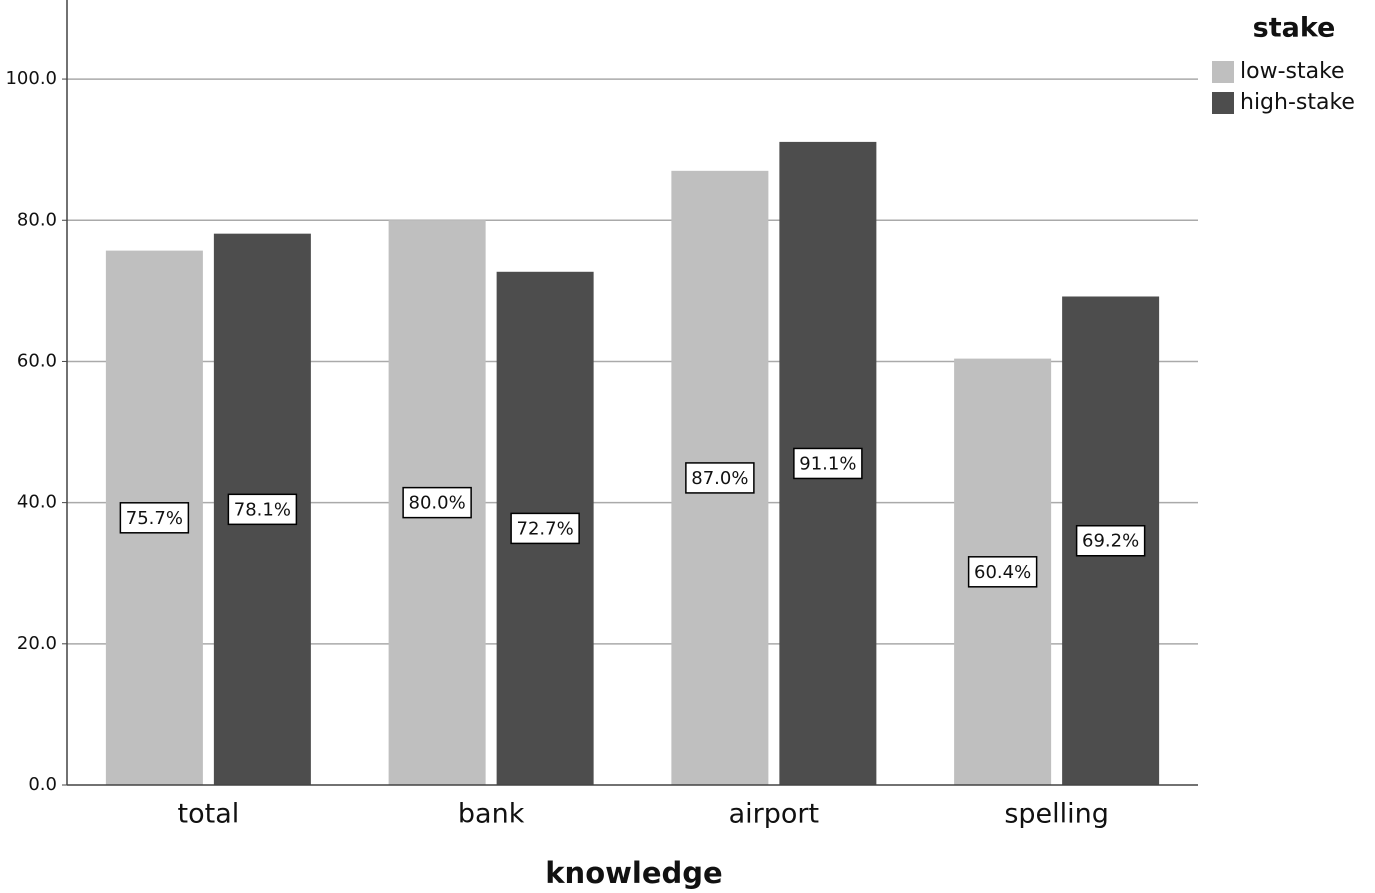 The width and height of the screenshot is (1375, 893). I want to click on y-tick-label: 20.0, so click(37, 643).